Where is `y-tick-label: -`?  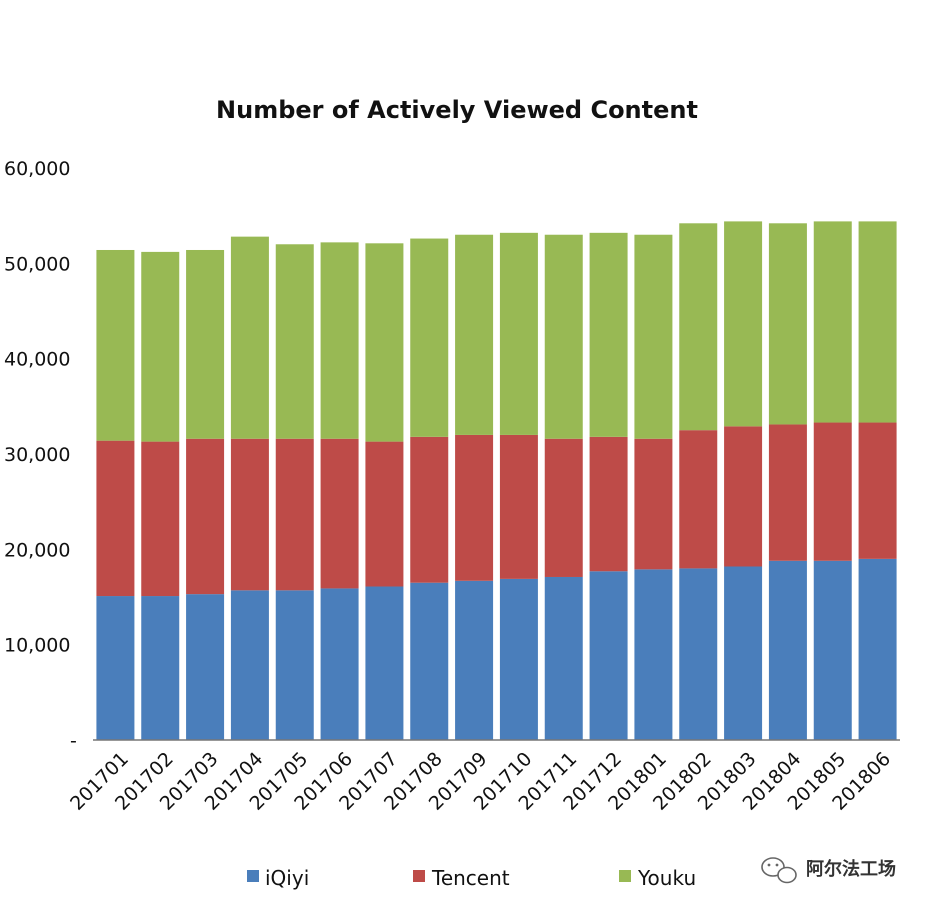 y-tick-label: - is located at coordinates (73, 741).